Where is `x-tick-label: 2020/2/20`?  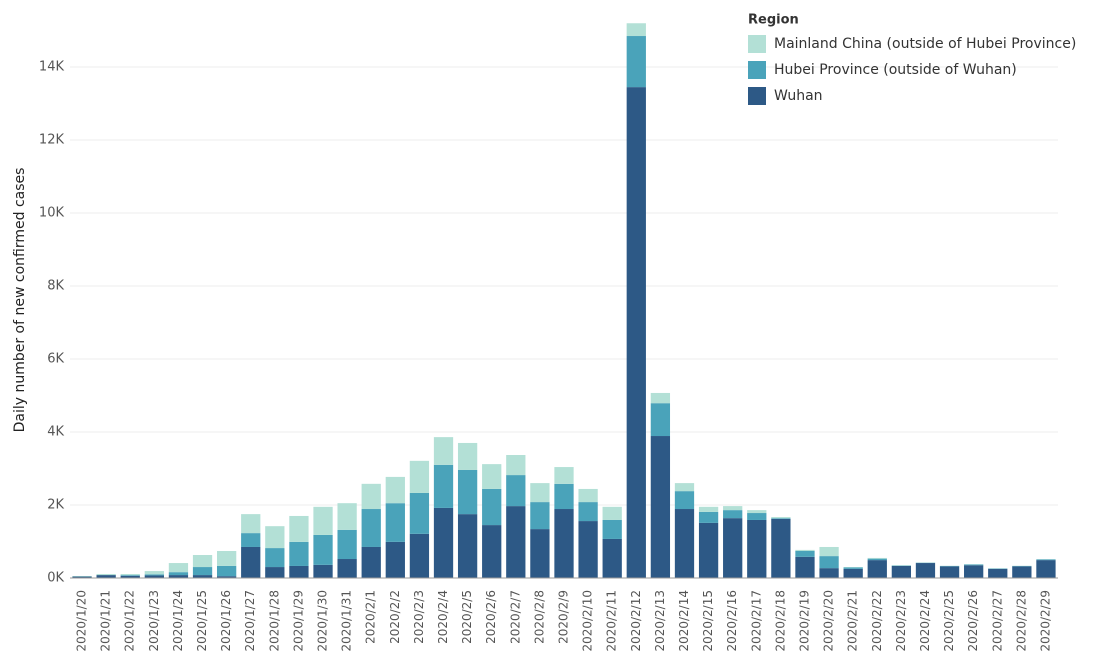
x-tick-label: 2020/2/20 is located at coordinates (829, 621).